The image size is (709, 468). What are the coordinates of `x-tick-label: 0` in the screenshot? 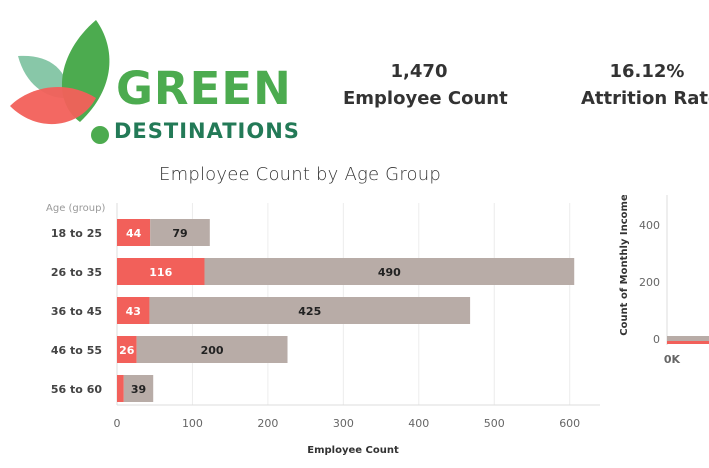 It's located at (117, 423).